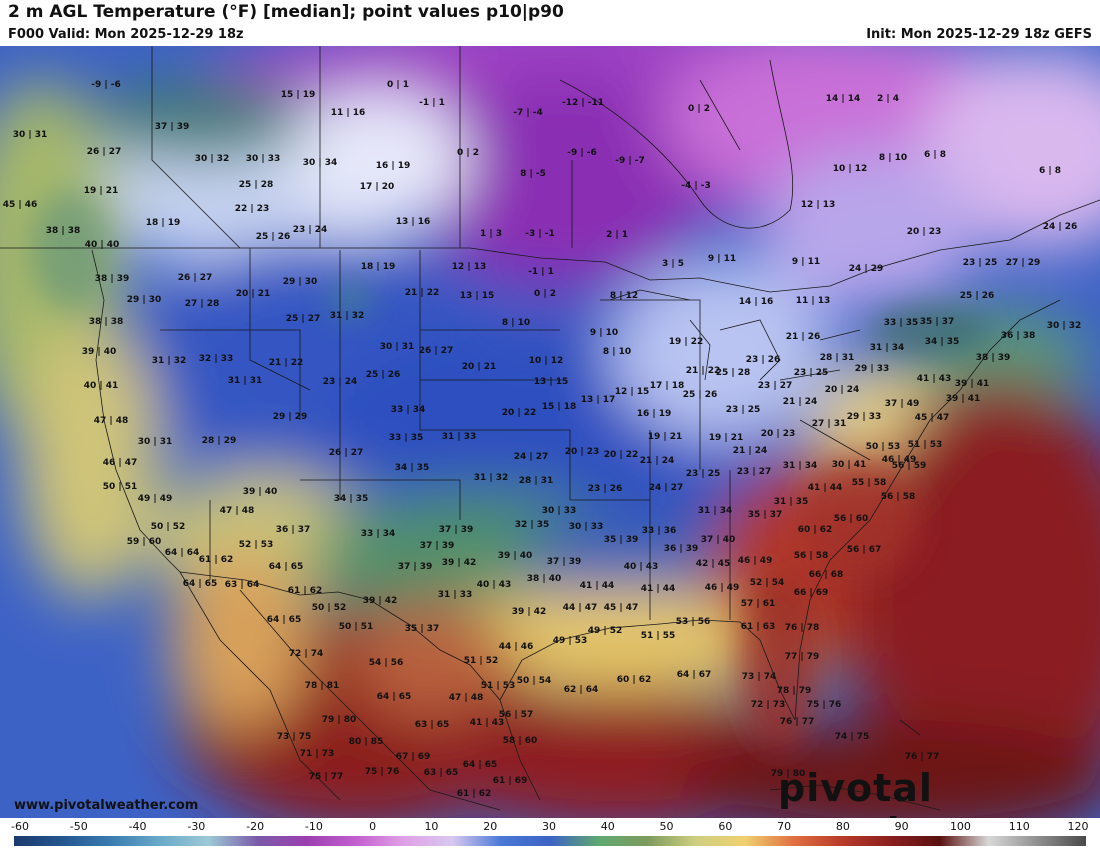 Image resolution: width=1100 pixels, height=854 pixels. Describe the element at coordinates (382, 772) in the screenshot. I see `point-value-label: 75 | 76` at that location.